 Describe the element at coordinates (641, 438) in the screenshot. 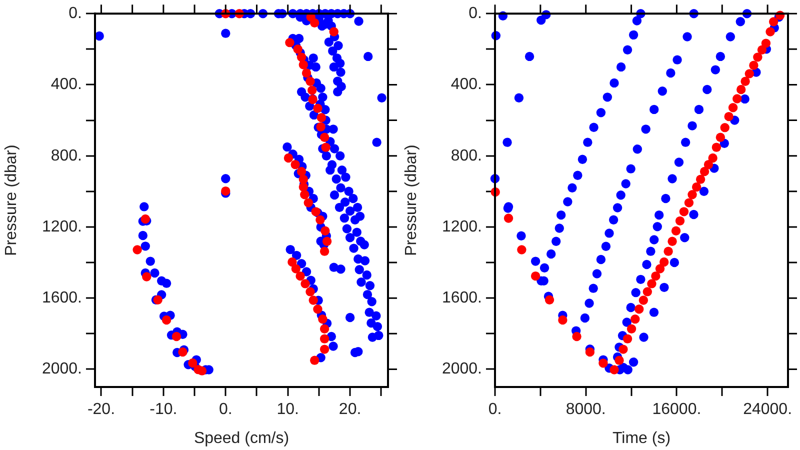

I see `x-axis-title: Time (s)` at that location.